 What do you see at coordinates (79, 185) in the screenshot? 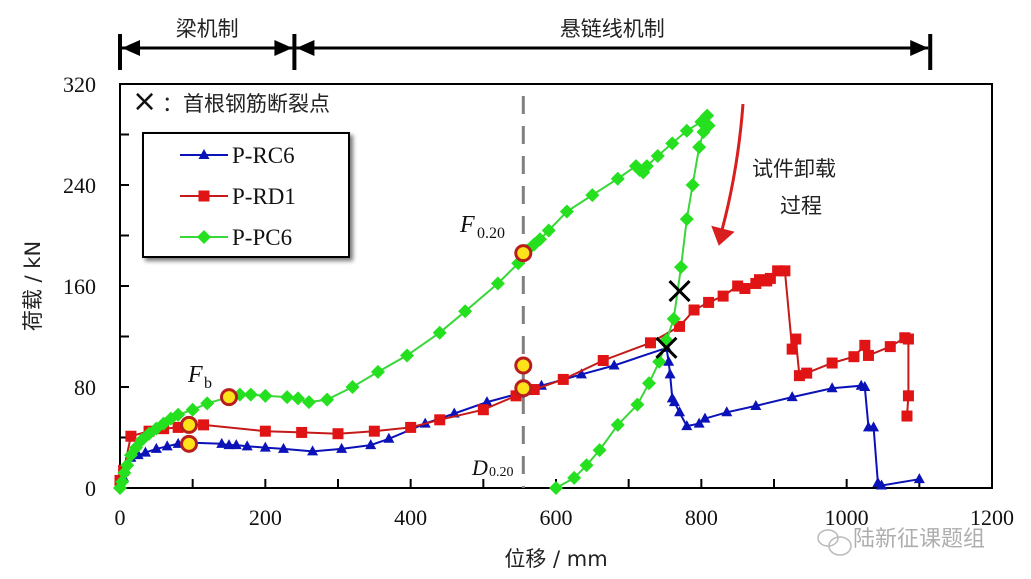
I see `y-tick-label: 240` at bounding box center [79, 185].